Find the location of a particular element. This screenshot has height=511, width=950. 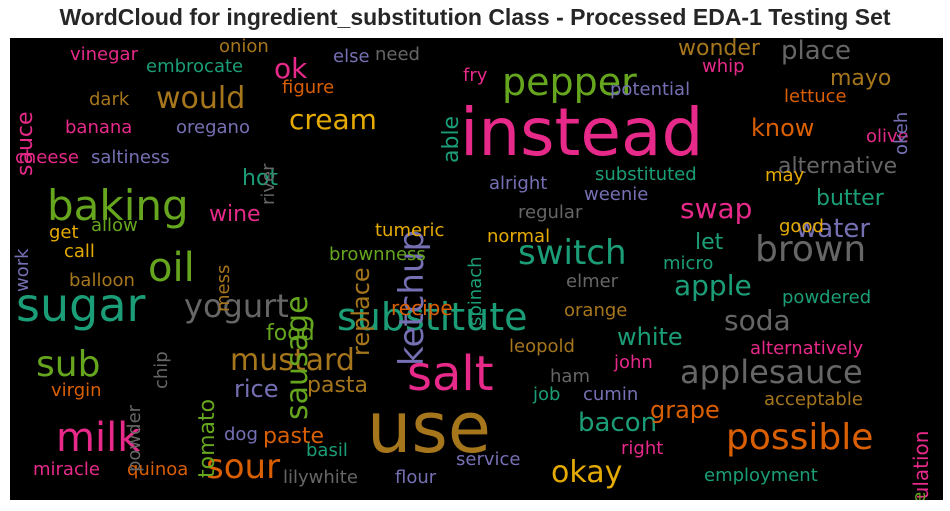

word-powdered: powdered is located at coordinates (827, 297).